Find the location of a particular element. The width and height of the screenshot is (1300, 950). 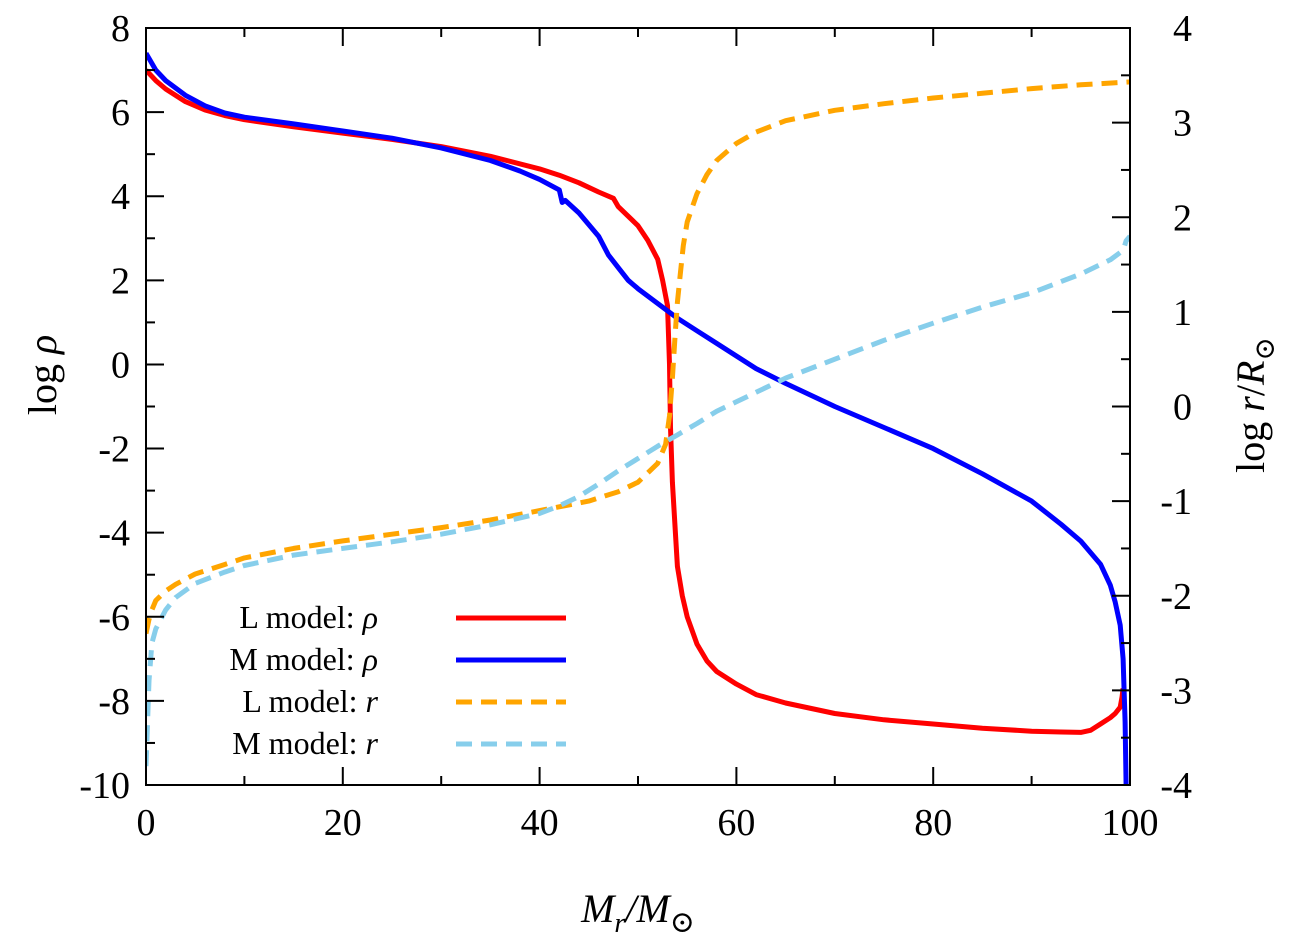

y-right-tick-label: -4 is located at coordinates (1176, 786).